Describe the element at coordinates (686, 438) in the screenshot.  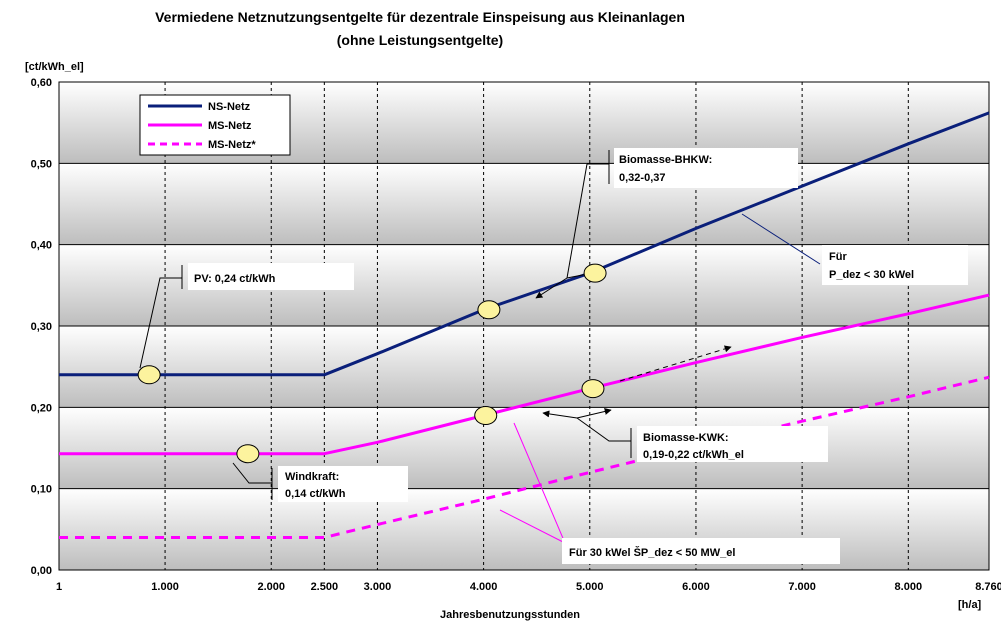
I see `kwk-text-1: Biomasse-KWK:` at that location.